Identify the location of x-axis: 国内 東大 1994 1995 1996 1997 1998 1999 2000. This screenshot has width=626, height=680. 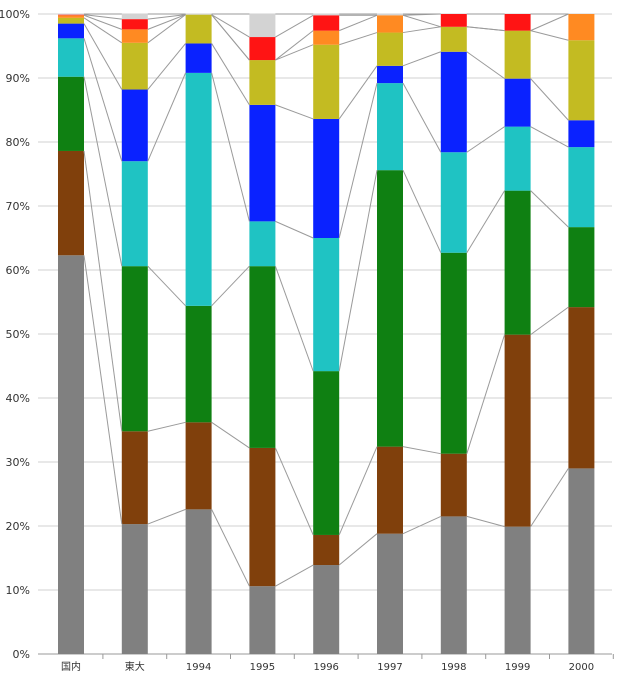
(337, 663).